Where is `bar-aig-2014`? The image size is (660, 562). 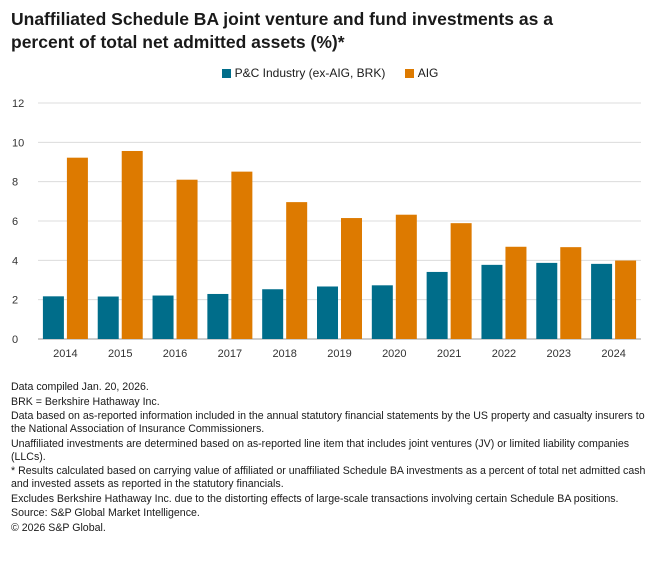 bar-aig-2014 is located at coordinates (77, 248).